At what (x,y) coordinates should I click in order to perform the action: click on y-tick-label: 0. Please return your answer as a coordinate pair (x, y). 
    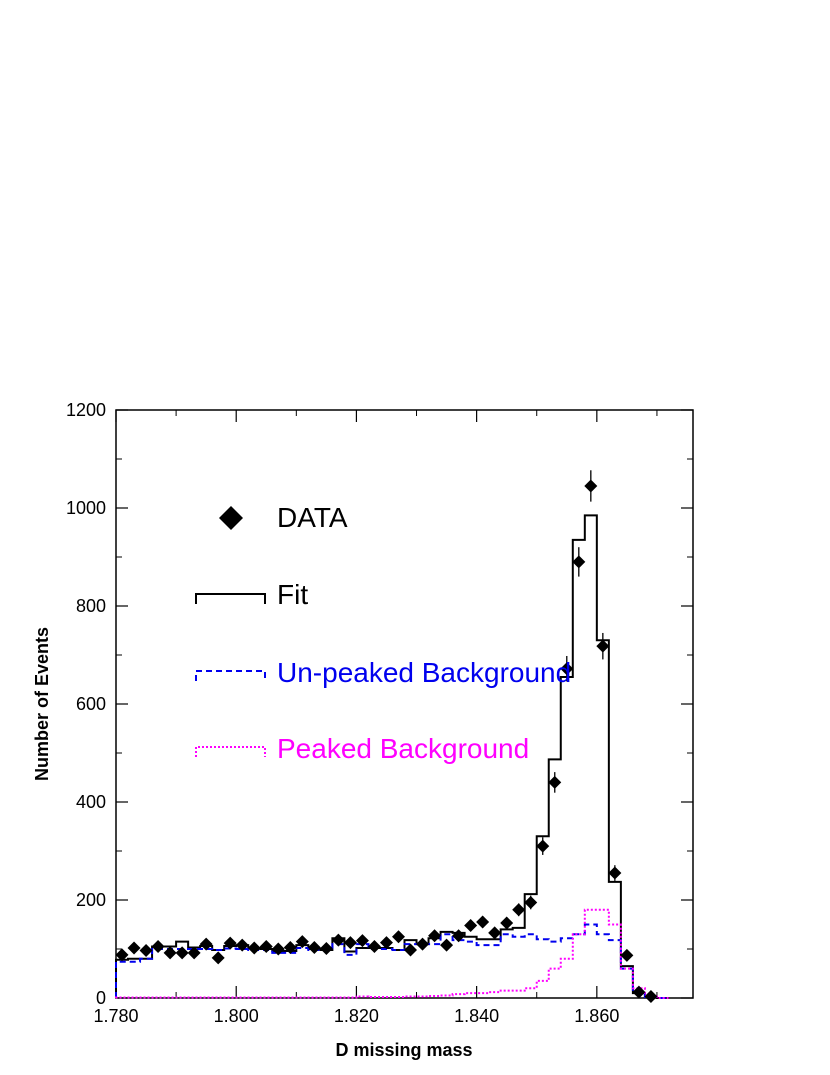
    Looking at the image, I should click on (101, 998).